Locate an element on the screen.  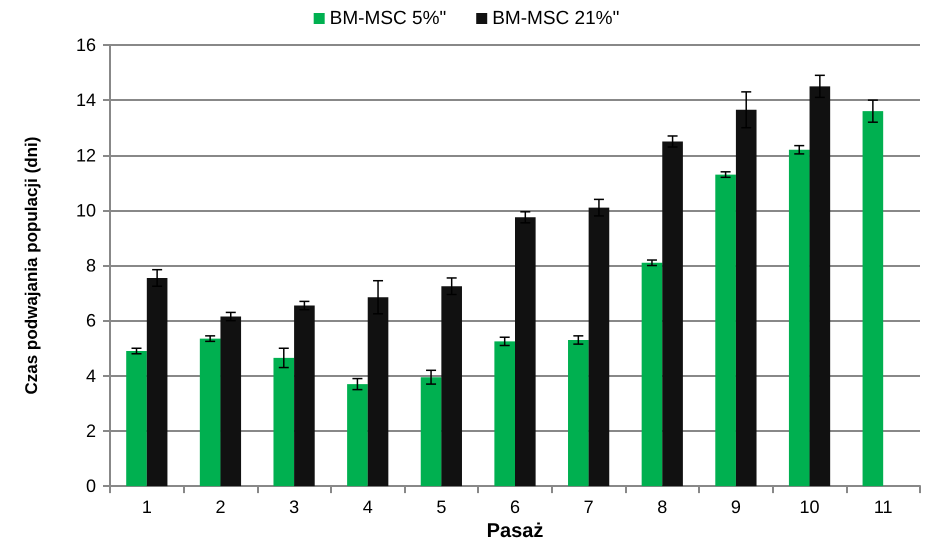
y-tick-label: 0 is located at coordinates (91, 486).